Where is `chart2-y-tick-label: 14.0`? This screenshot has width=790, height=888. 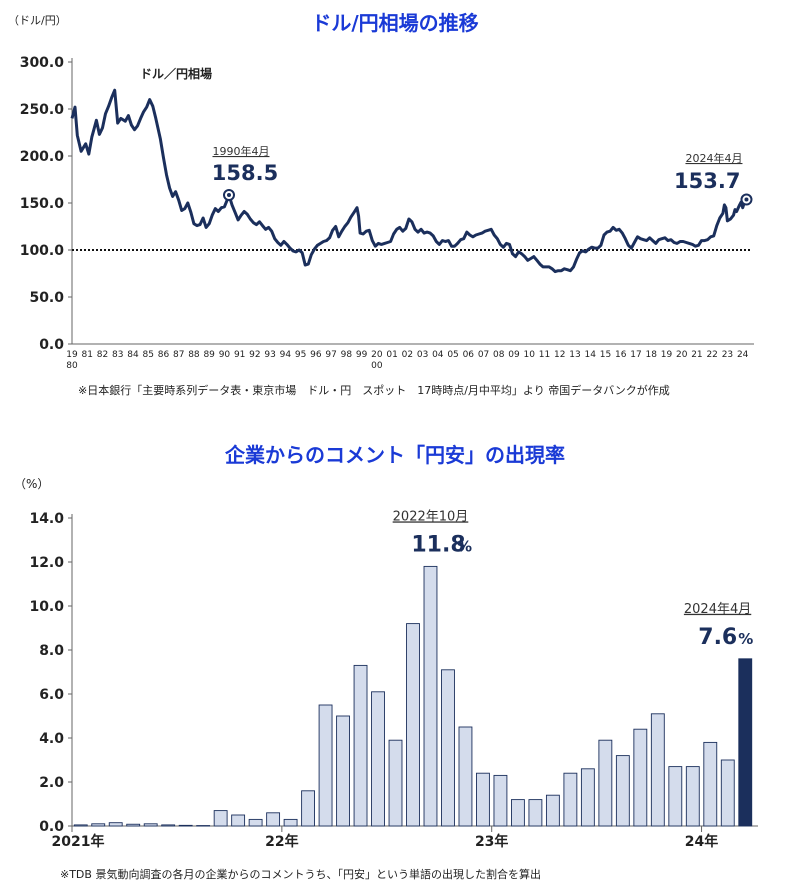 chart2-y-tick-label: 14.0 is located at coordinates (46, 519).